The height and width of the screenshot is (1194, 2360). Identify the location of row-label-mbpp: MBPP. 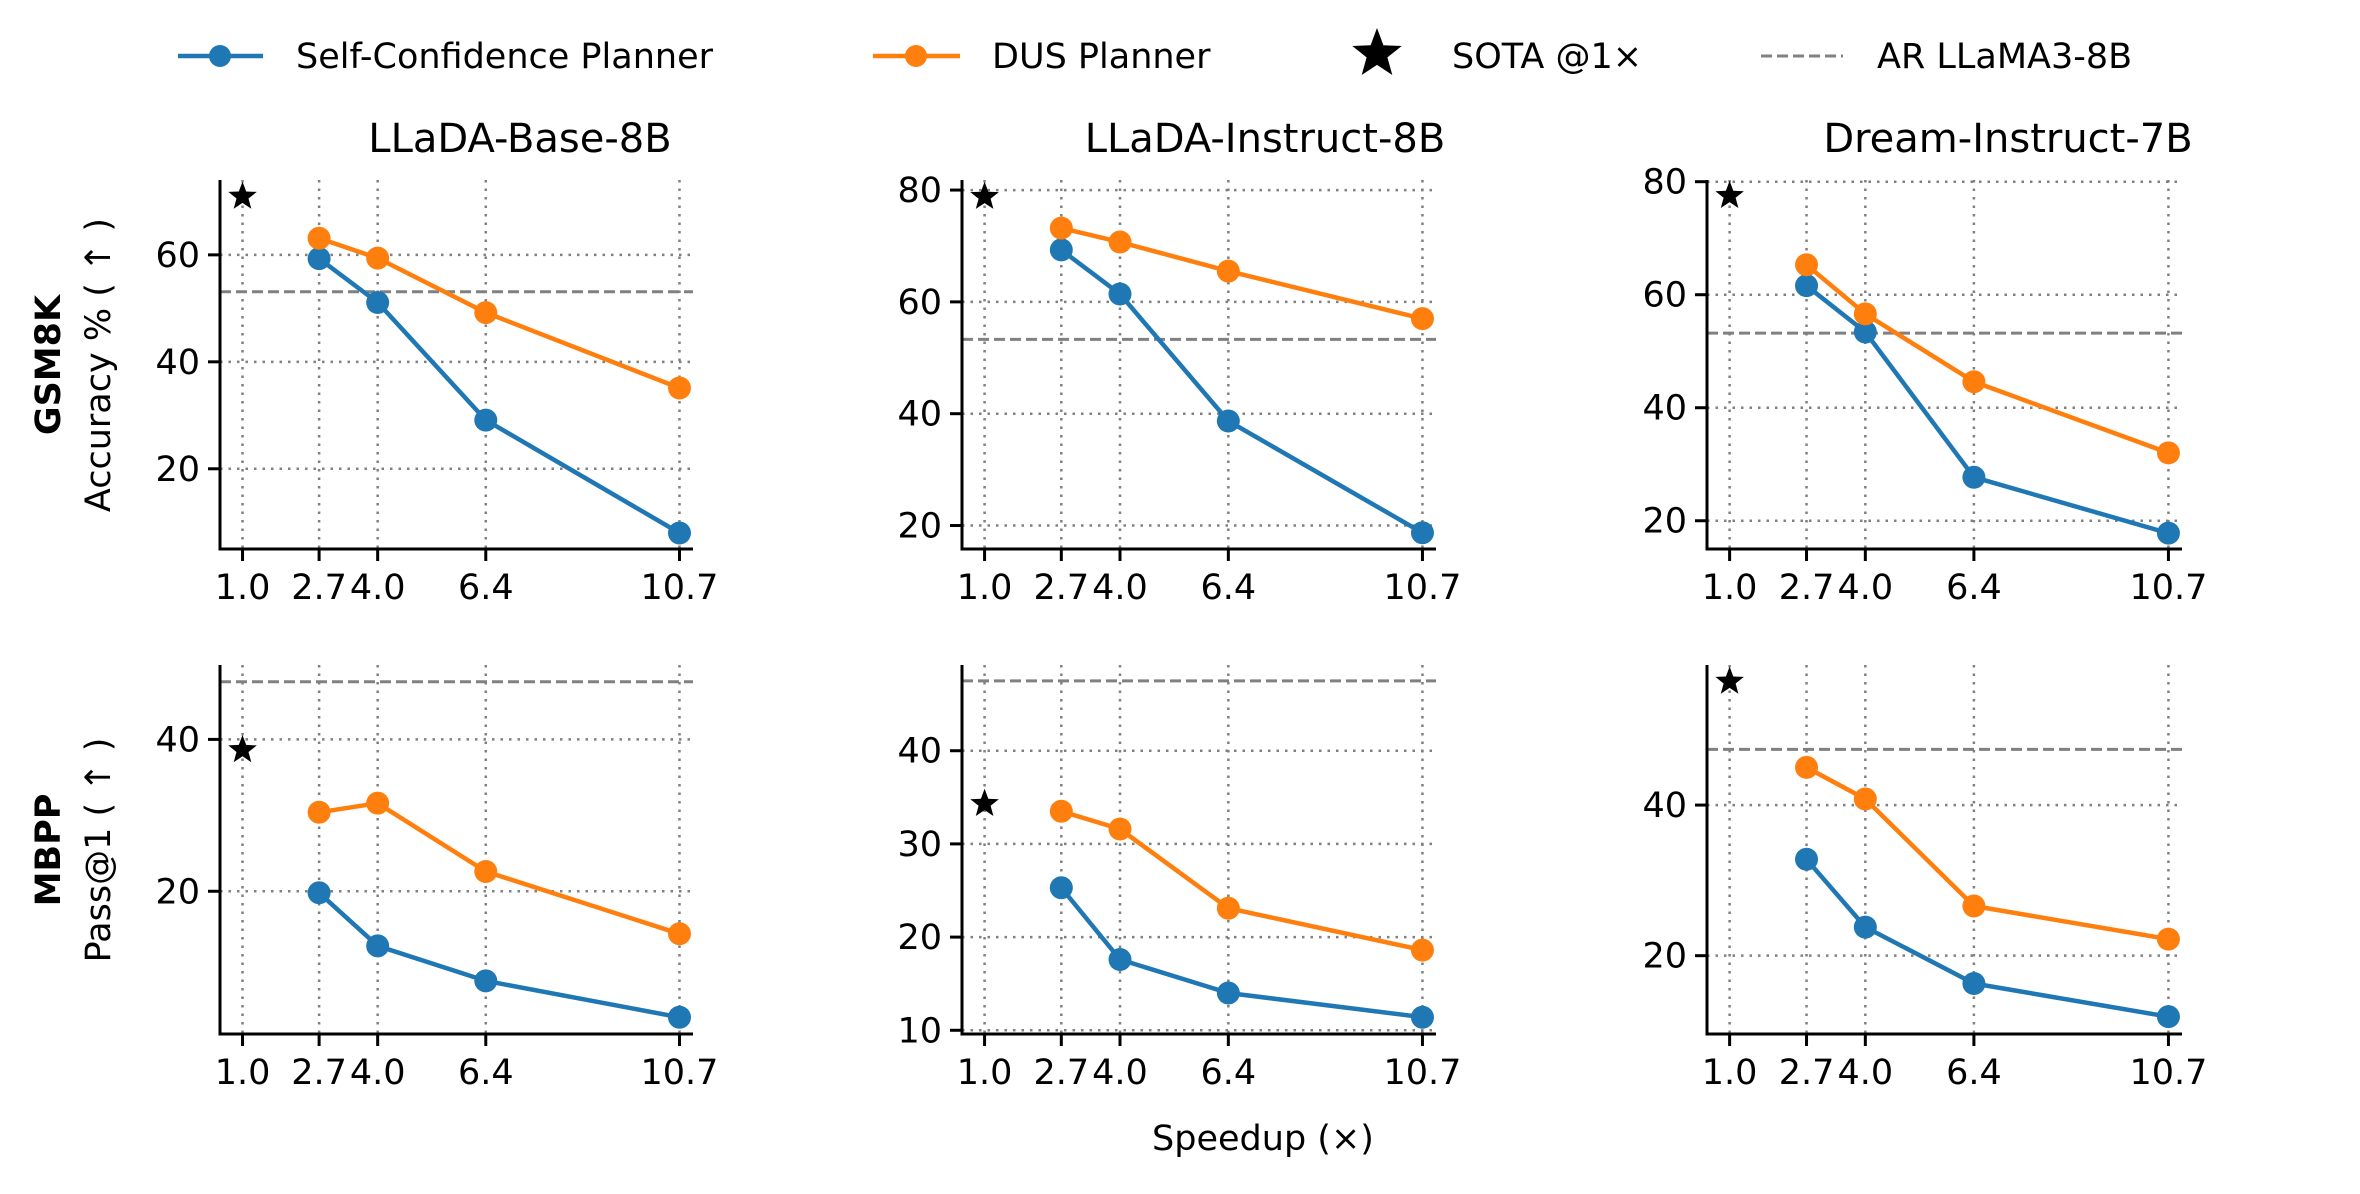
(49, 850).